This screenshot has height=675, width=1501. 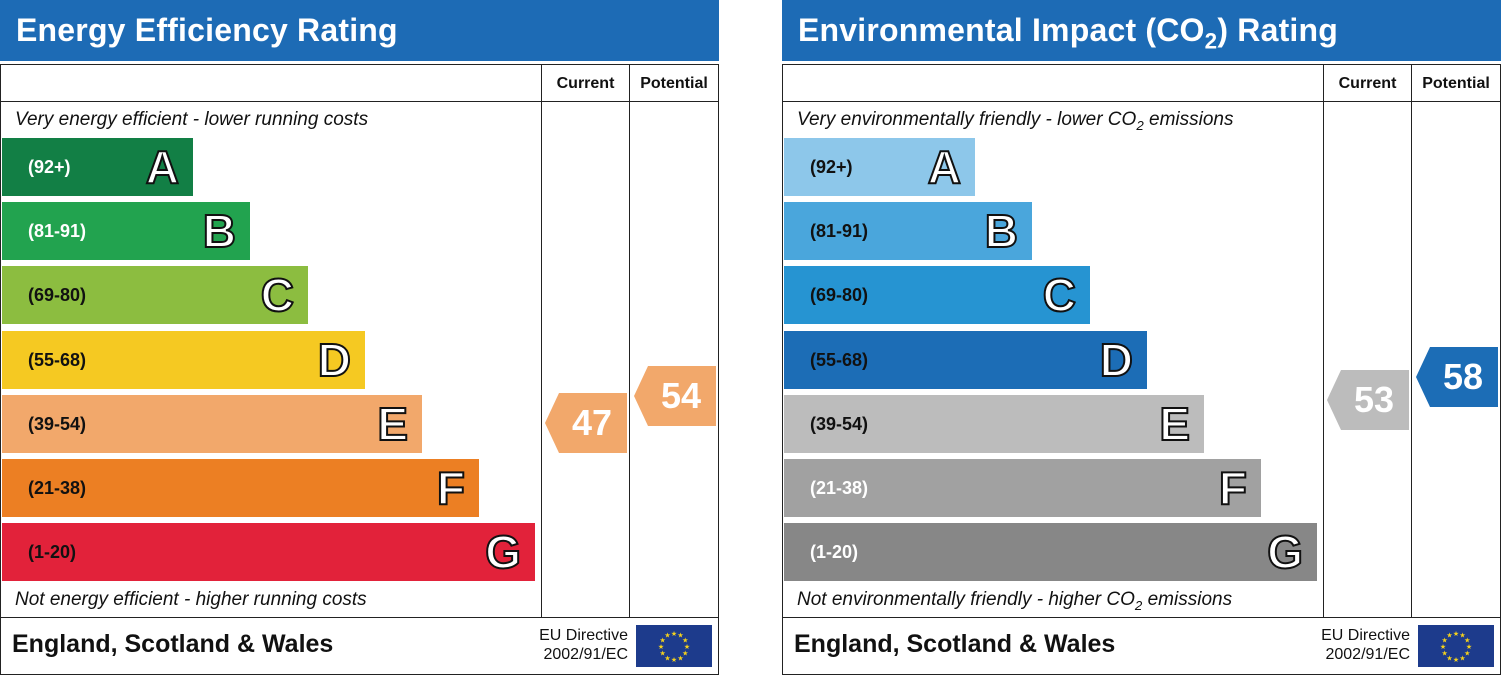 I want to click on potential-rating-arrow-value: 58, so click(x=1463, y=376).